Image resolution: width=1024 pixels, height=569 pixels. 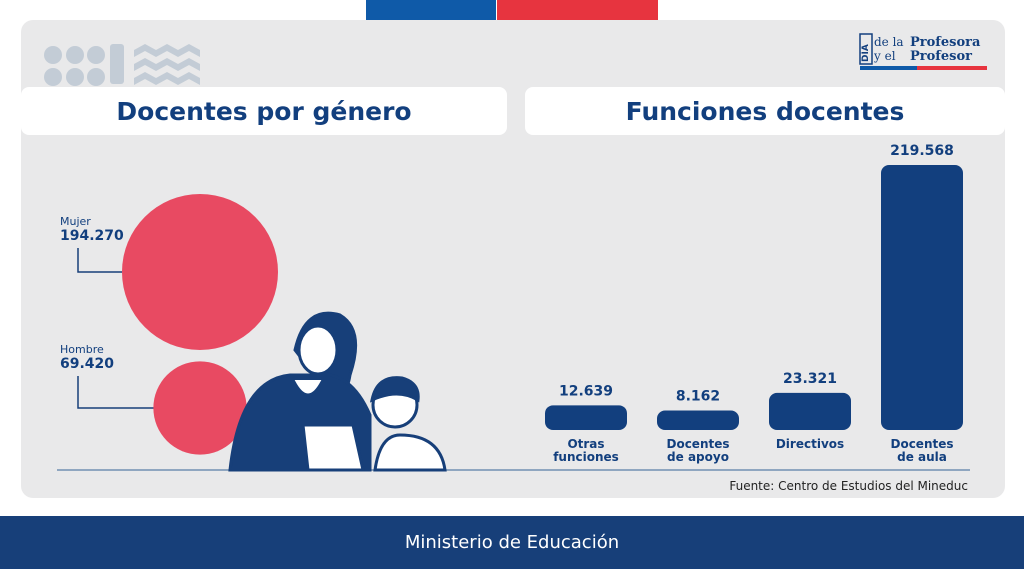 I want to click on category-label: funciones, so click(x=586, y=457).